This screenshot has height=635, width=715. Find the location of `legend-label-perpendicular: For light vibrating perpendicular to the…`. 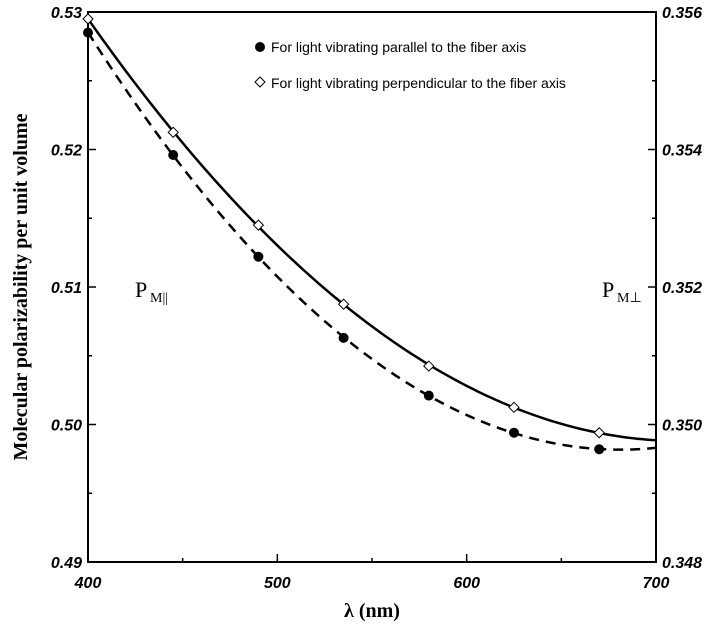

legend-label-perpendicular: For light vibrating perpendicular to the… is located at coordinates (418, 83).